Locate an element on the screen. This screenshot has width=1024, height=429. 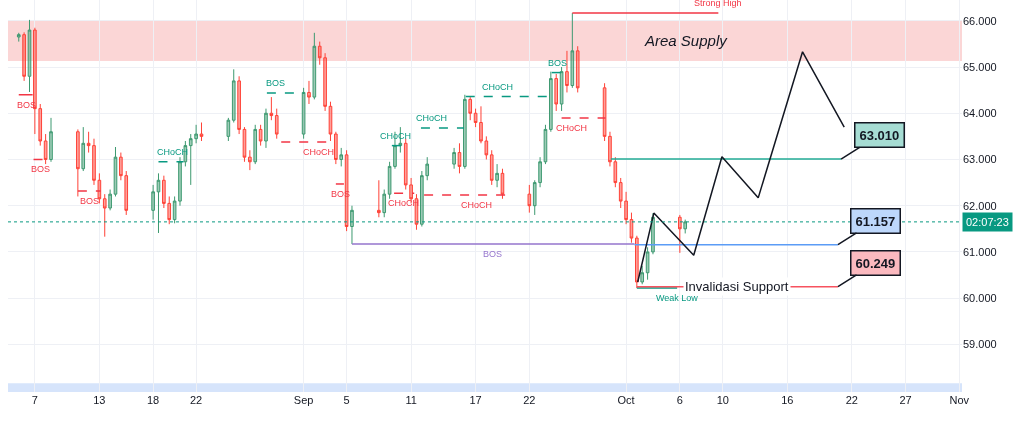
x-tick-label: Oct is located at coordinates (626, 400).